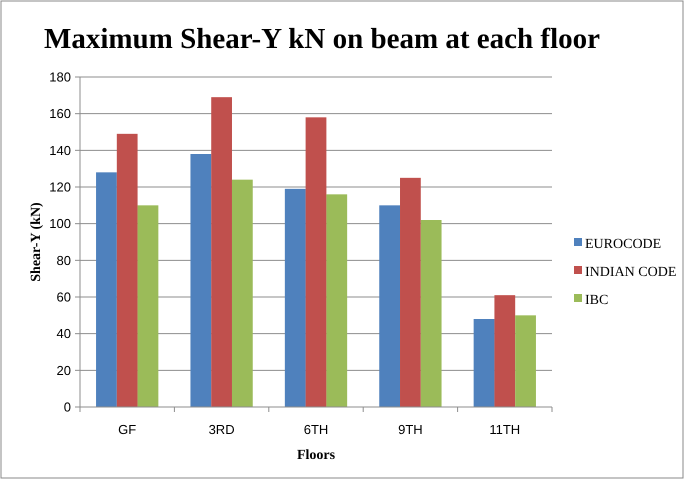  What do you see at coordinates (60, 114) in the screenshot?
I see `y-tick-label: 160` at bounding box center [60, 114].